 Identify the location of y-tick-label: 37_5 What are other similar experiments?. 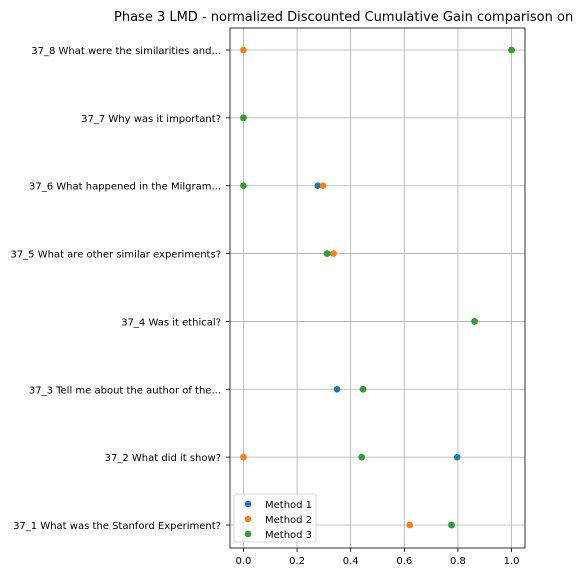
(115, 255).